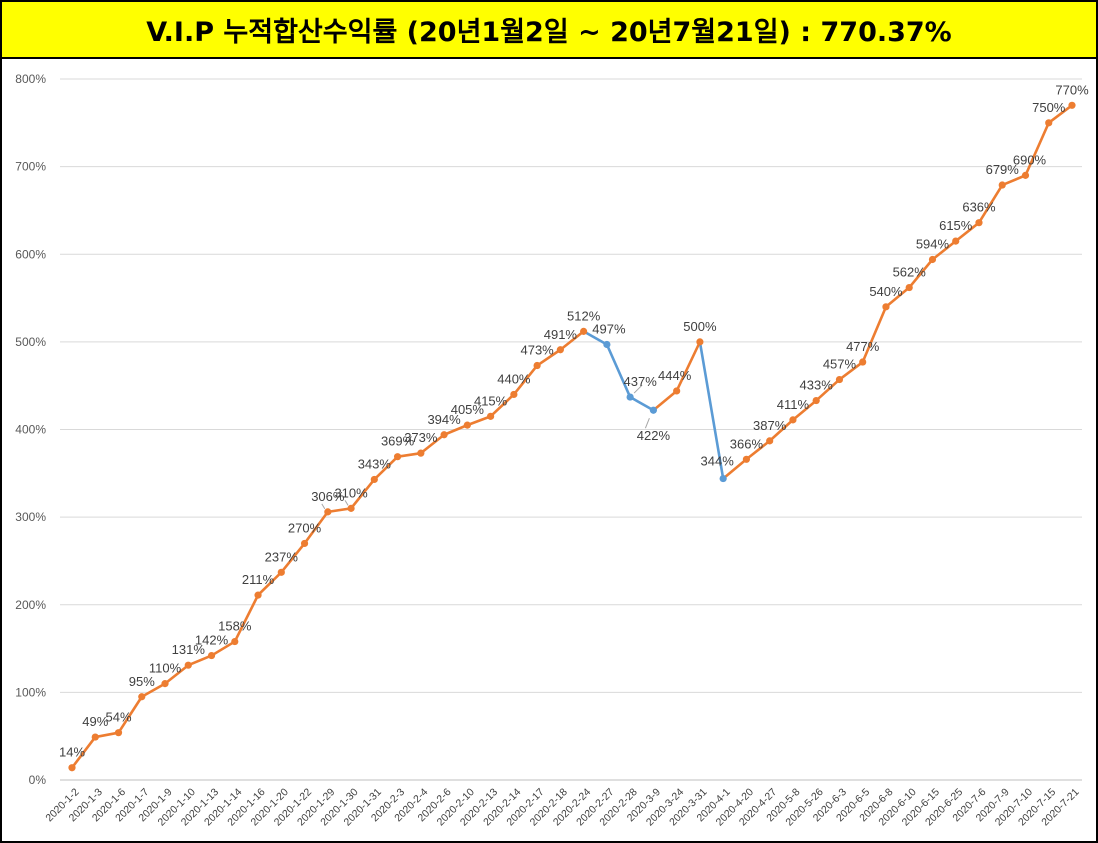 The height and width of the screenshot is (843, 1098). Describe the element at coordinates (398, 441) in the screenshot. I see `data-label: 369%` at that location.